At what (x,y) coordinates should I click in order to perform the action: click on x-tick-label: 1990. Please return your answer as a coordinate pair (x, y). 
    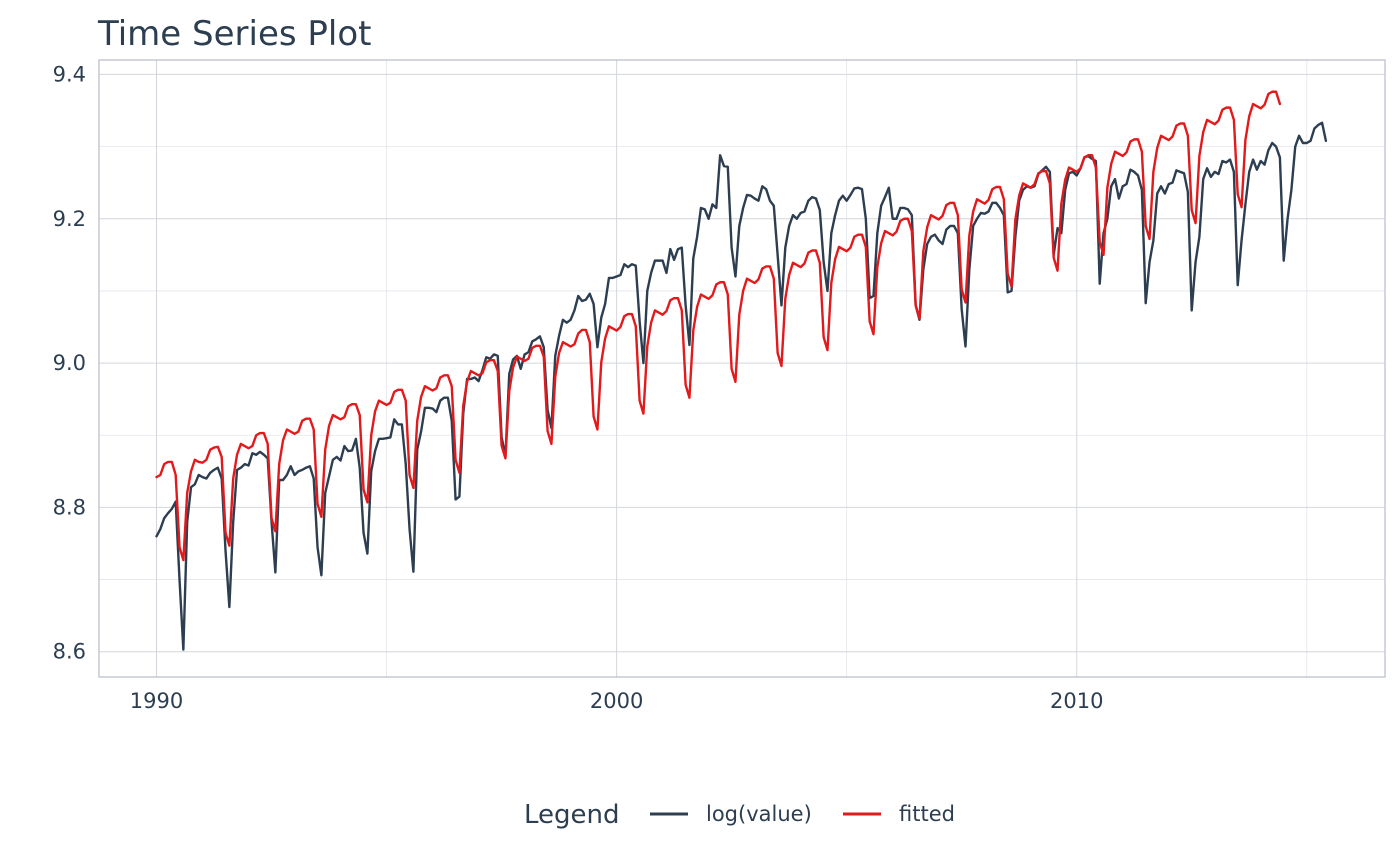
    Looking at the image, I should click on (156, 701).